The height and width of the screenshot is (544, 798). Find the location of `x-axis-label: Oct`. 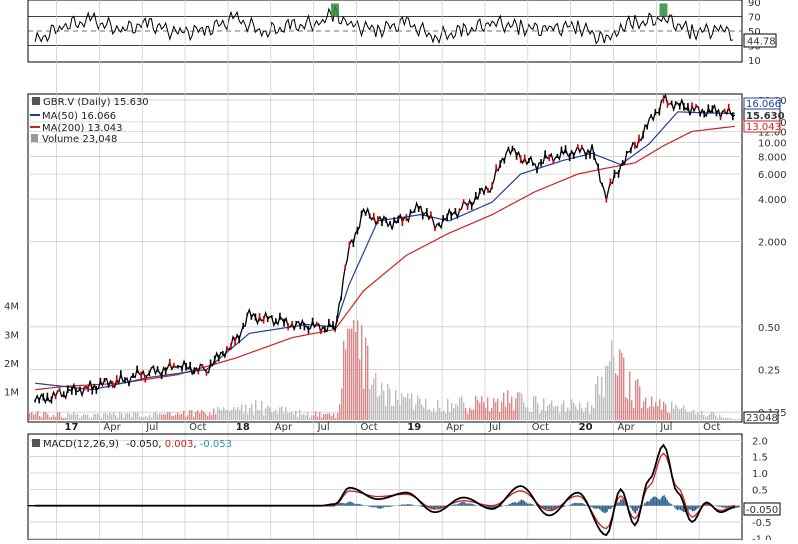

x-axis-label: Oct is located at coordinates (540, 427).